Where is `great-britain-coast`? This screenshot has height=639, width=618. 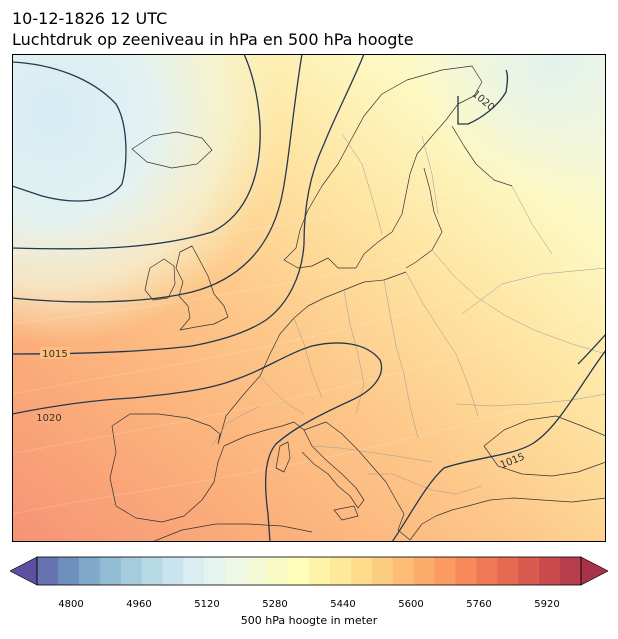
great-britain-coast is located at coordinates (202, 288).